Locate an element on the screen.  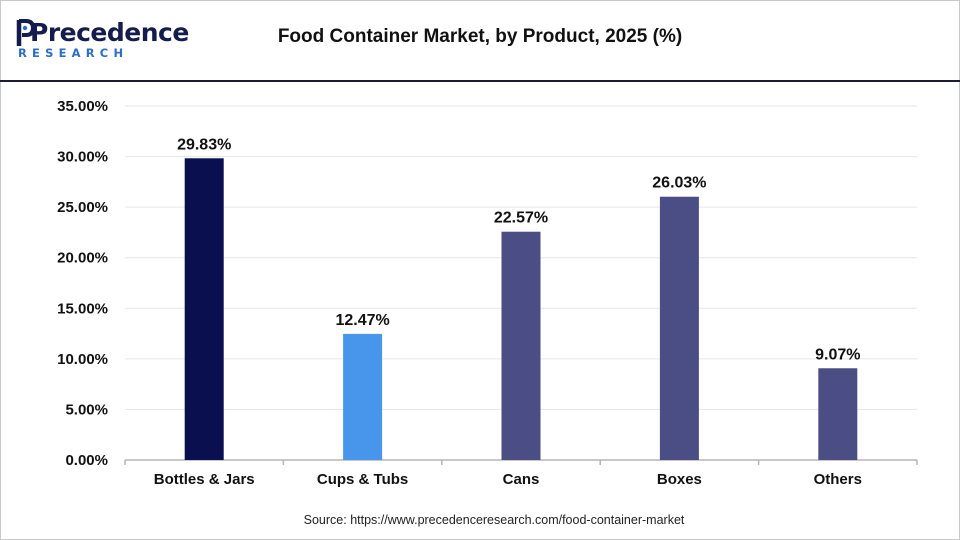
data-label: 26.03% is located at coordinates (679, 183).